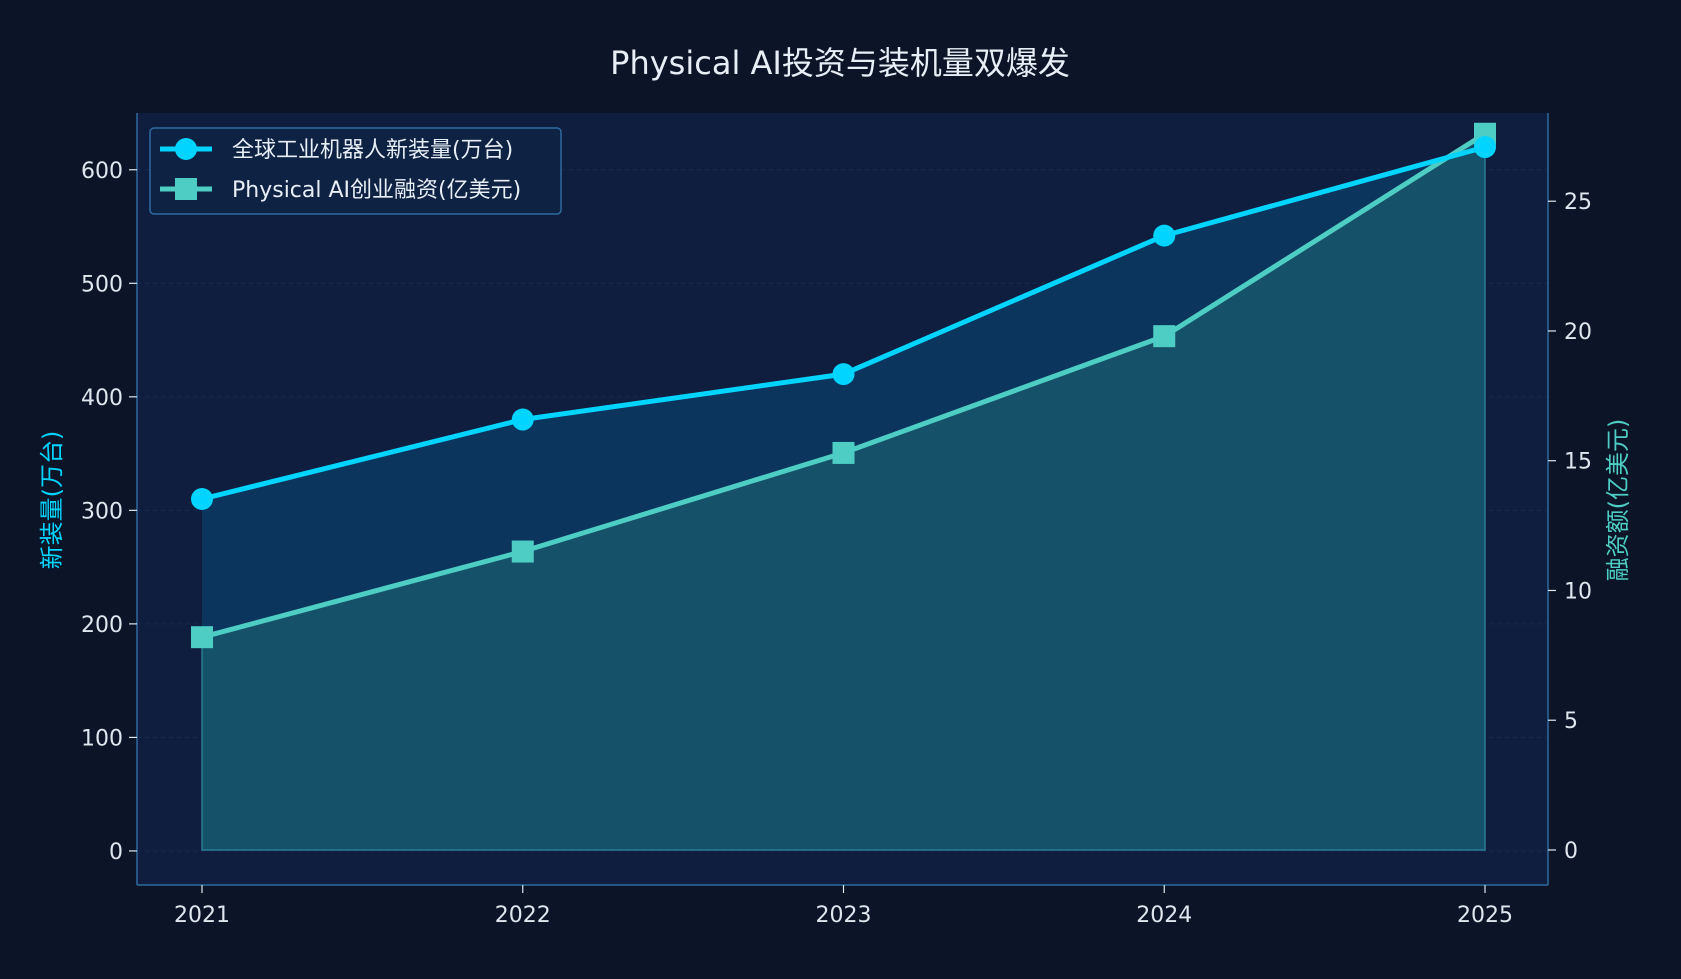  What do you see at coordinates (840, 63) in the screenshot?
I see `chart-title: Physical AI投资与装机量双爆发` at bounding box center [840, 63].